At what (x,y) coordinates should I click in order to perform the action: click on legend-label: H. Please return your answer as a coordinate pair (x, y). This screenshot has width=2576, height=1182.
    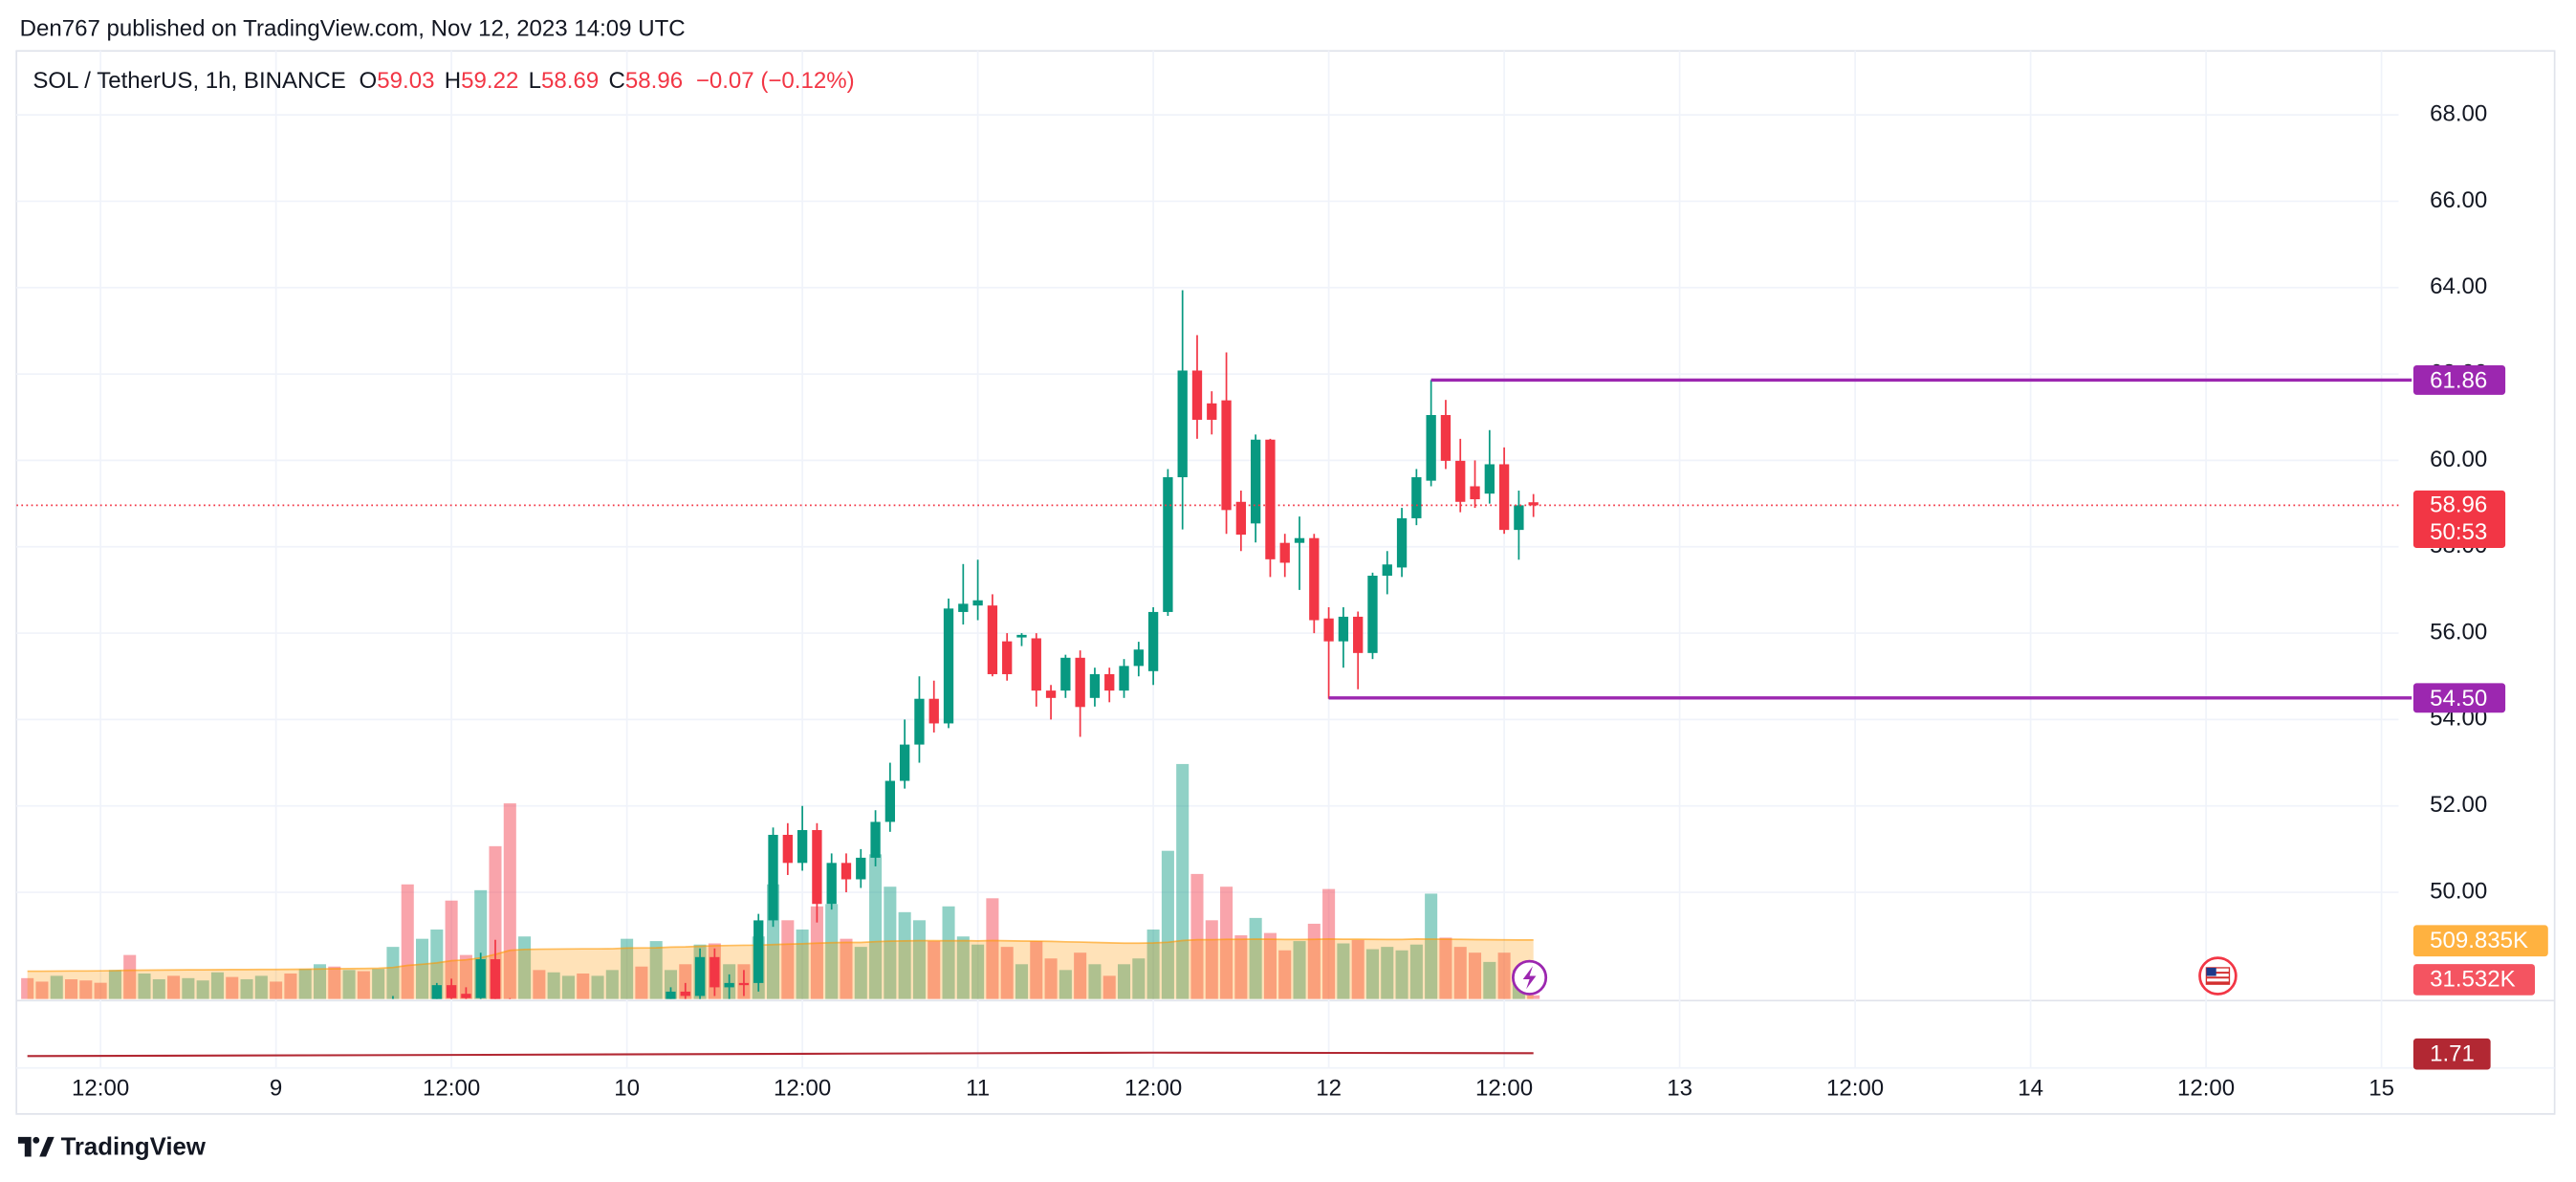
    Looking at the image, I should click on (453, 81).